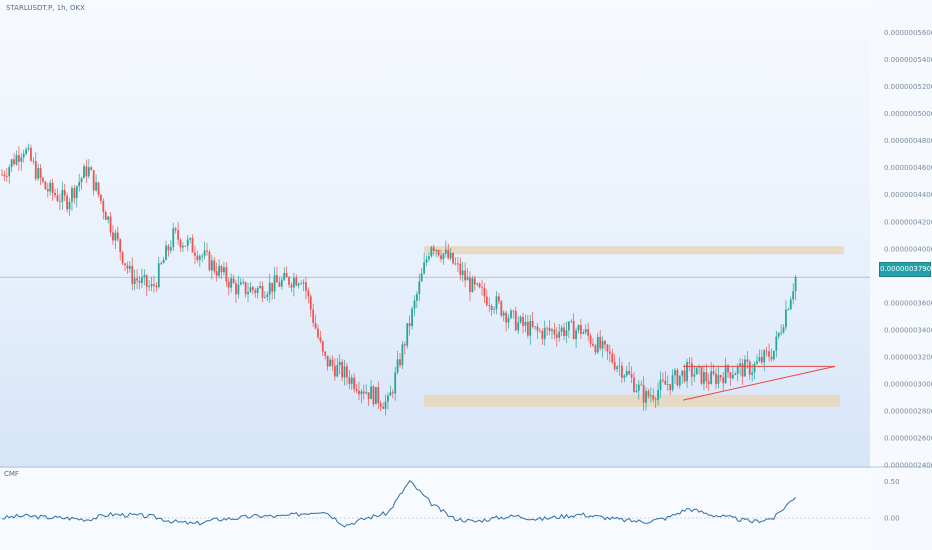  What do you see at coordinates (908, 222) in the screenshot?
I see `price-tick-label: 0.0000004200` at bounding box center [908, 222].